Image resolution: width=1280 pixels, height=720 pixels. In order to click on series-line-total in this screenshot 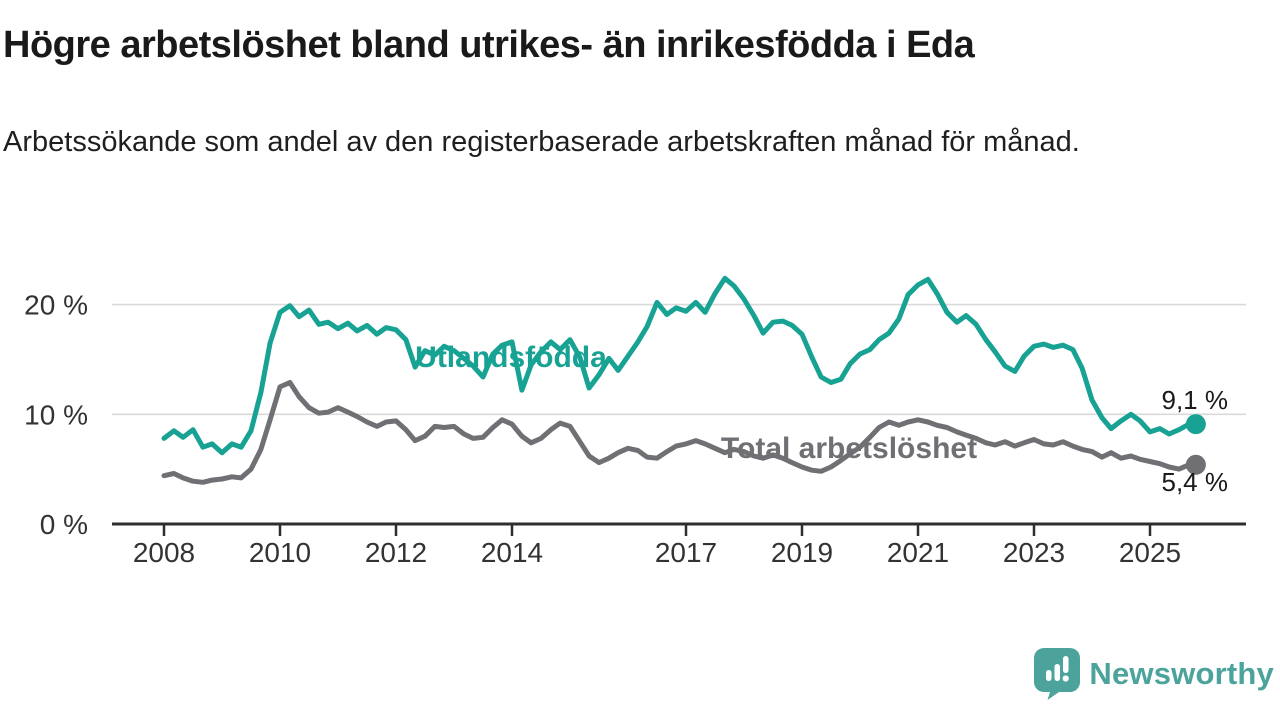, I will do `click(676, 432)`.